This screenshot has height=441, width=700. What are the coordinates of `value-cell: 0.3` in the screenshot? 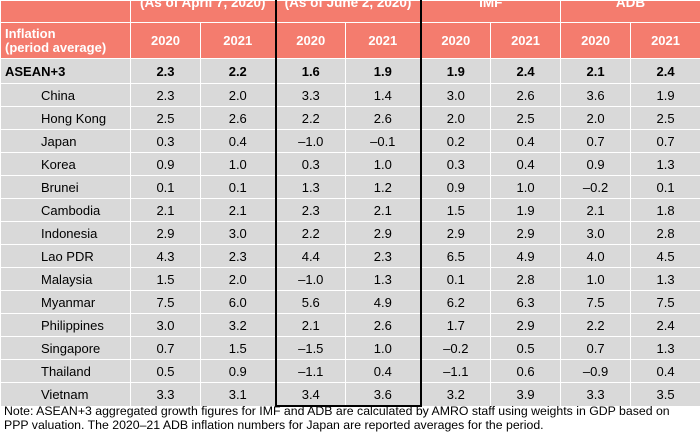 It's located at (310, 164).